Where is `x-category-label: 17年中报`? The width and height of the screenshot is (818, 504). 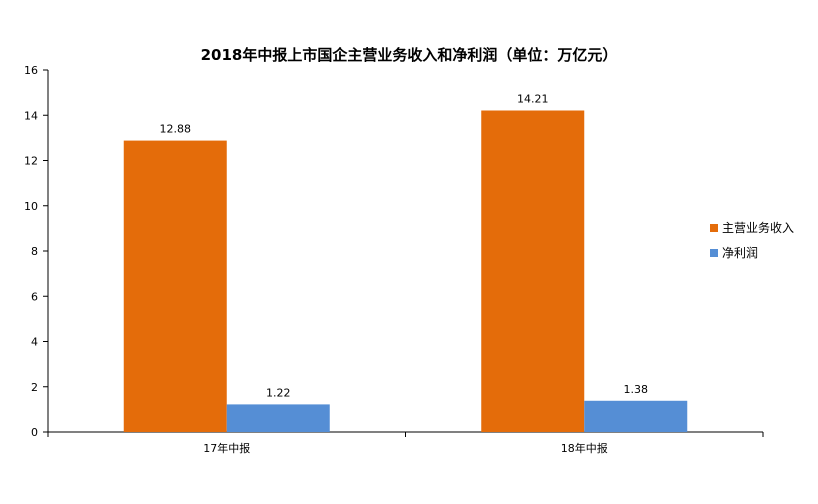
x-category-label: 17年中报 is located at coordinates (226, 448).